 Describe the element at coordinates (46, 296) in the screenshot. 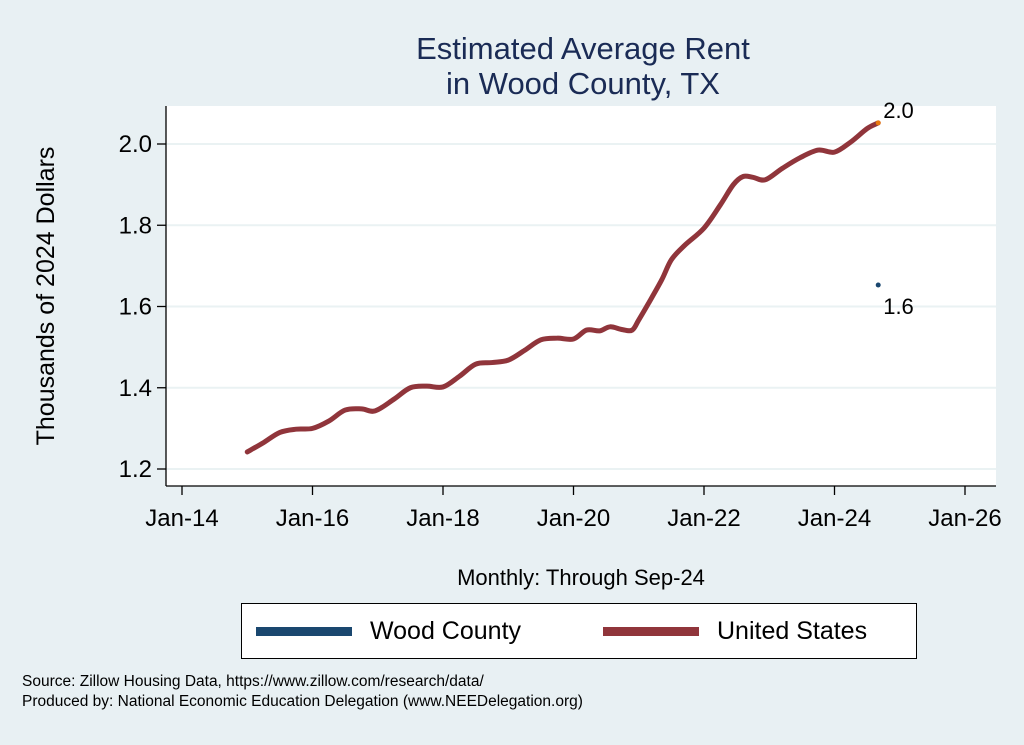

I see `y-axis-title: Thousands of 2024 Dollars` at that location.